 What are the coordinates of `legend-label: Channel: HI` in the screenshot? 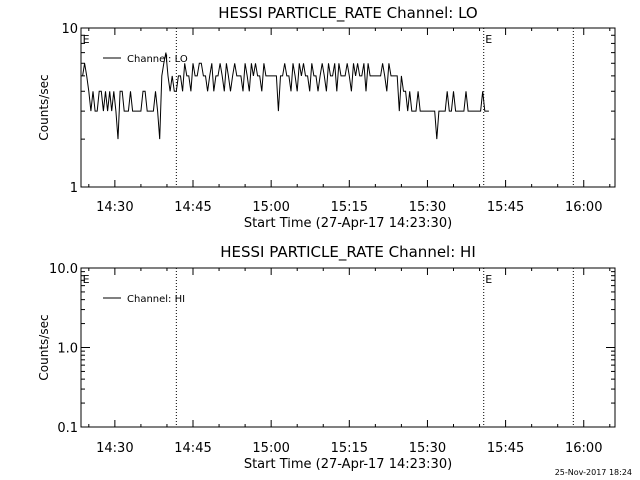 It's located at (156, 299).